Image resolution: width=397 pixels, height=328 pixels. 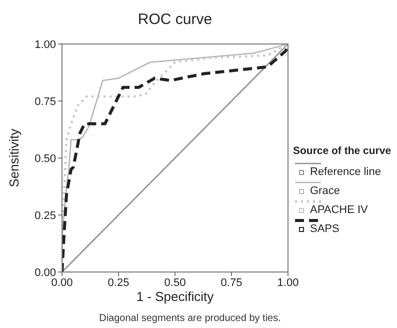 I want to click on legend-label: Grace, so click(x=325, y=191).